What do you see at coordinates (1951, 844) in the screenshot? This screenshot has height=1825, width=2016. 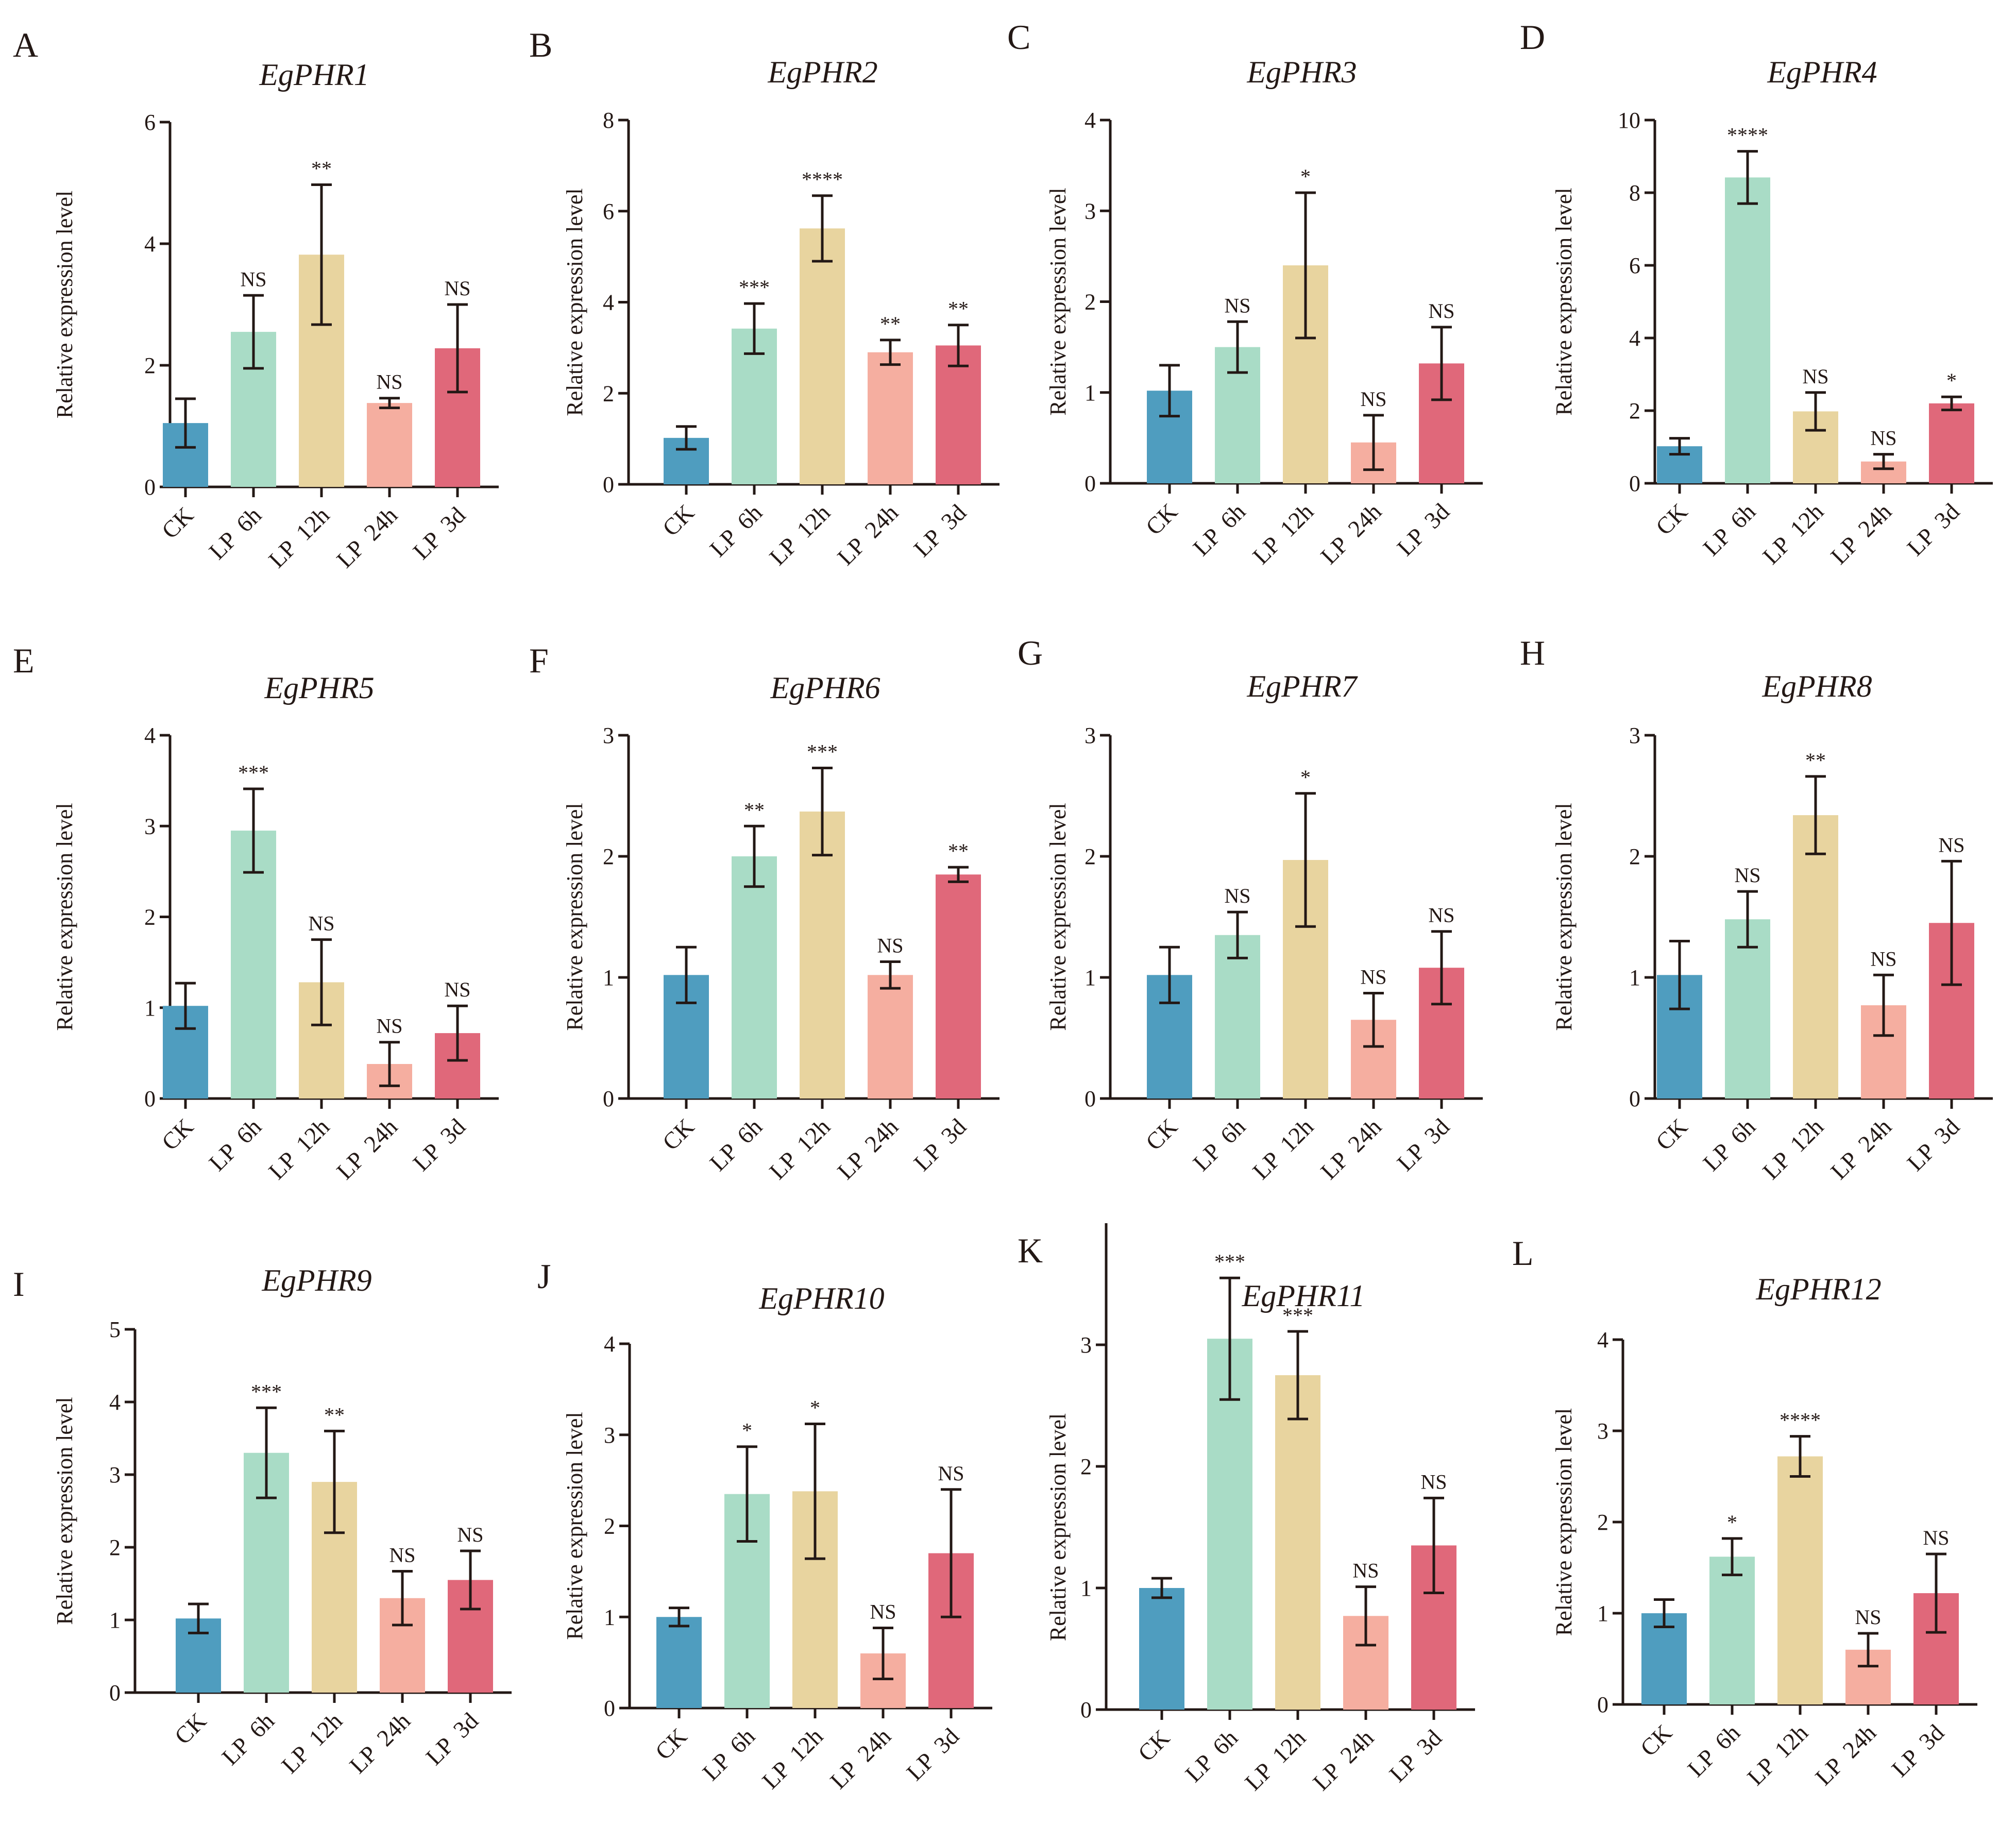 I see `significance-label-h-lp3d: NS` at bounding box center [1951, 844].